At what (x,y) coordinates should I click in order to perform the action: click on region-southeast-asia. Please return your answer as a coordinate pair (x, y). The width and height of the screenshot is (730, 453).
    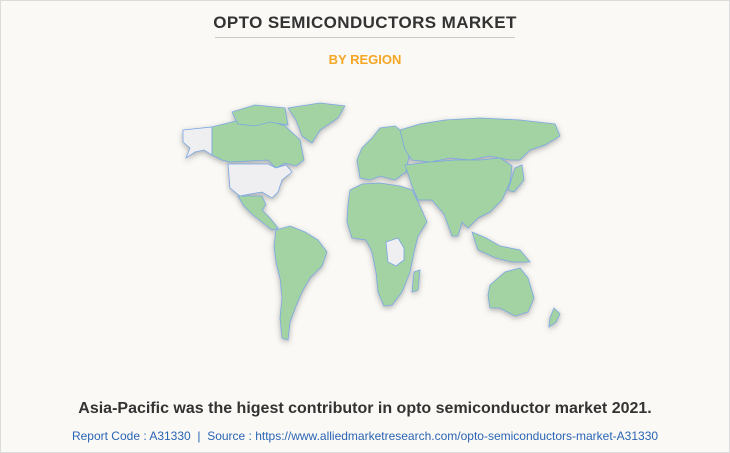
    Looking at the image, I should click on (501, 247).